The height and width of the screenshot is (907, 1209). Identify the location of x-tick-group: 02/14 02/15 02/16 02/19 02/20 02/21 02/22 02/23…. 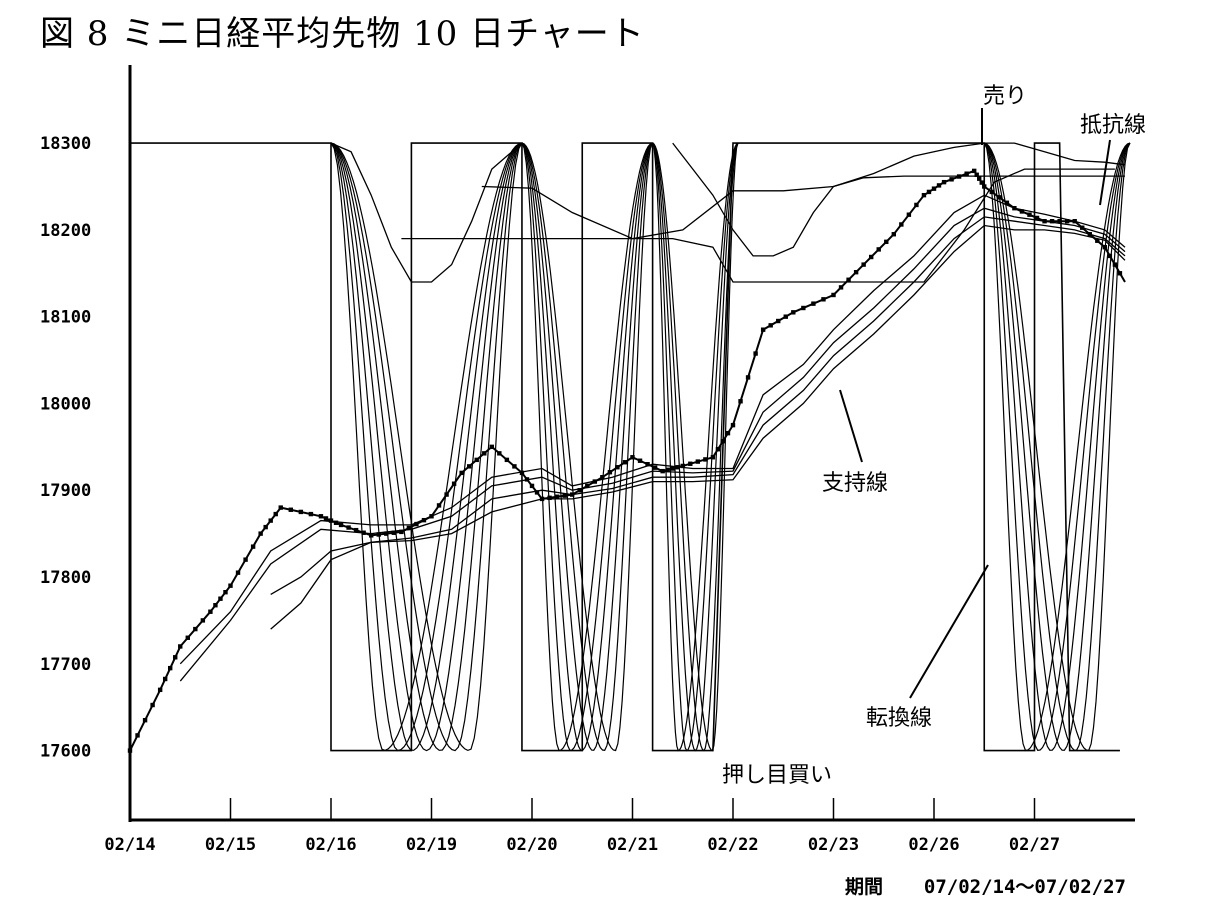
(582, 826).